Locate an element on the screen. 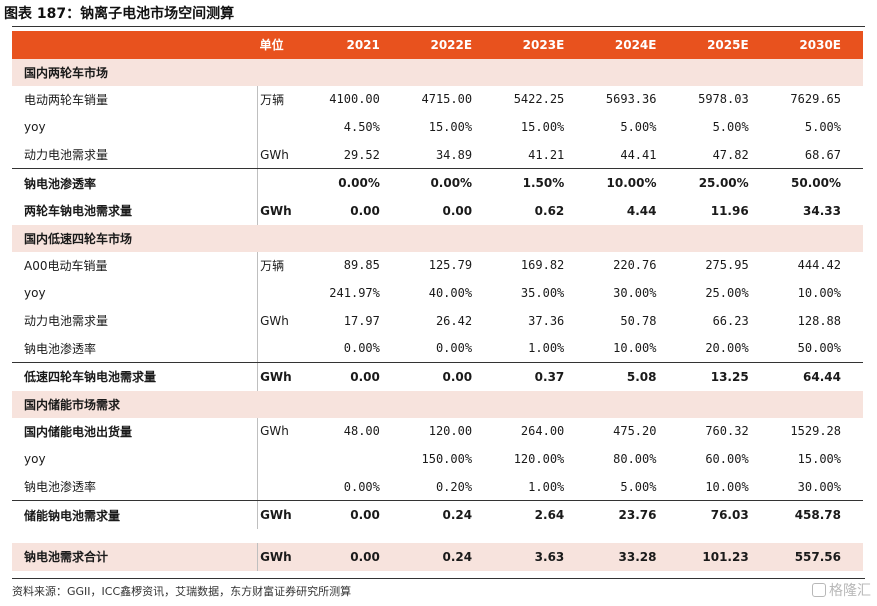 This screenshot has width=877, height=606. value-cell: 34.89 is located at coordinates (448, 155).